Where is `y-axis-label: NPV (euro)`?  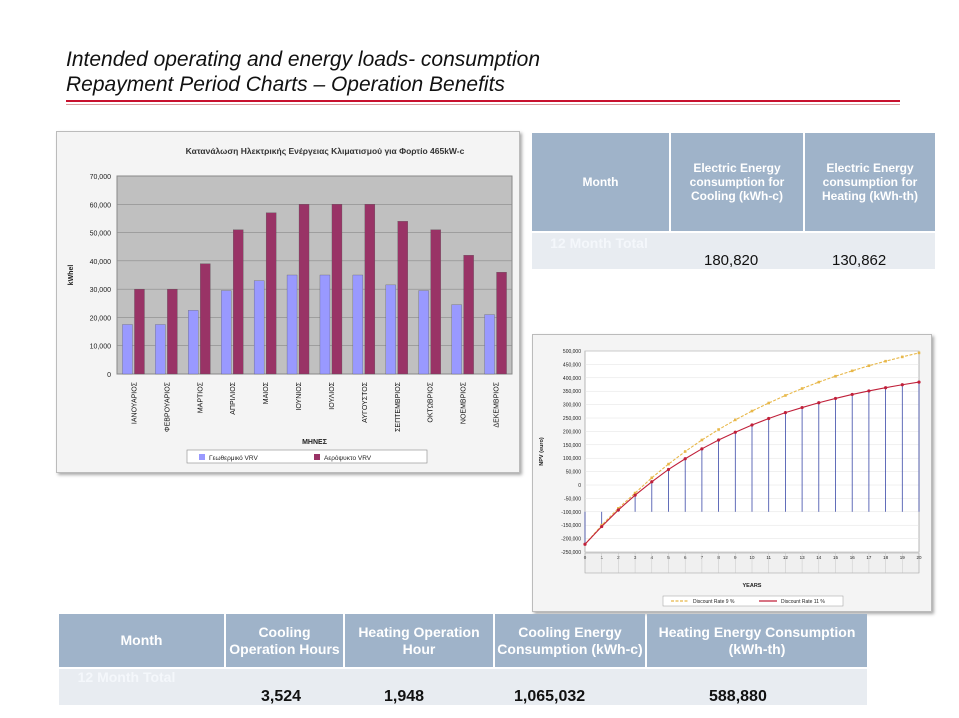
y-axis-label: NPV (euro) is located at coordinates (542, 451).